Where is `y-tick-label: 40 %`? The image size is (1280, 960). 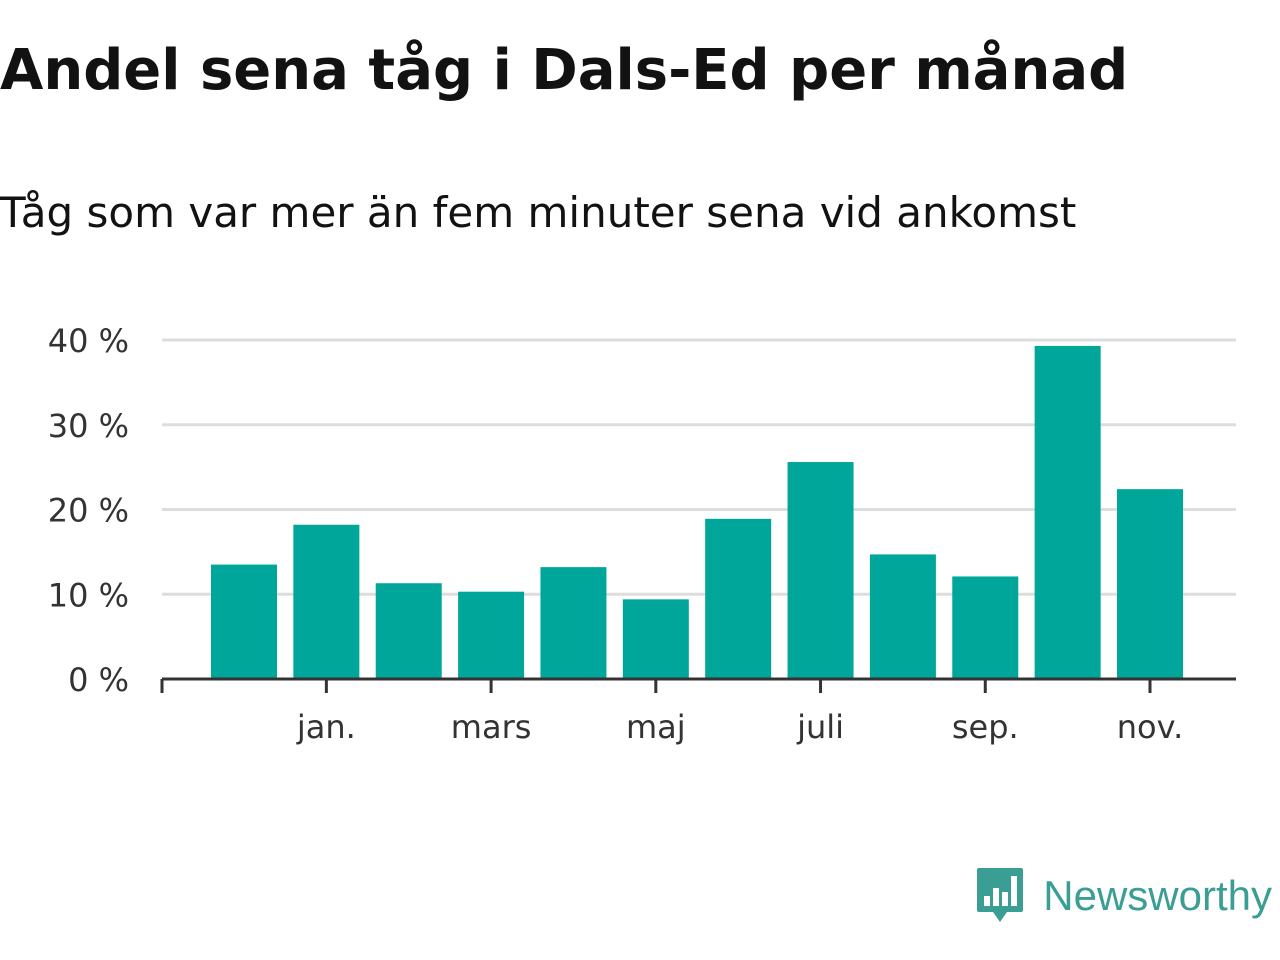 y-tick-label: 40 % is located at coordinates (88, 341).